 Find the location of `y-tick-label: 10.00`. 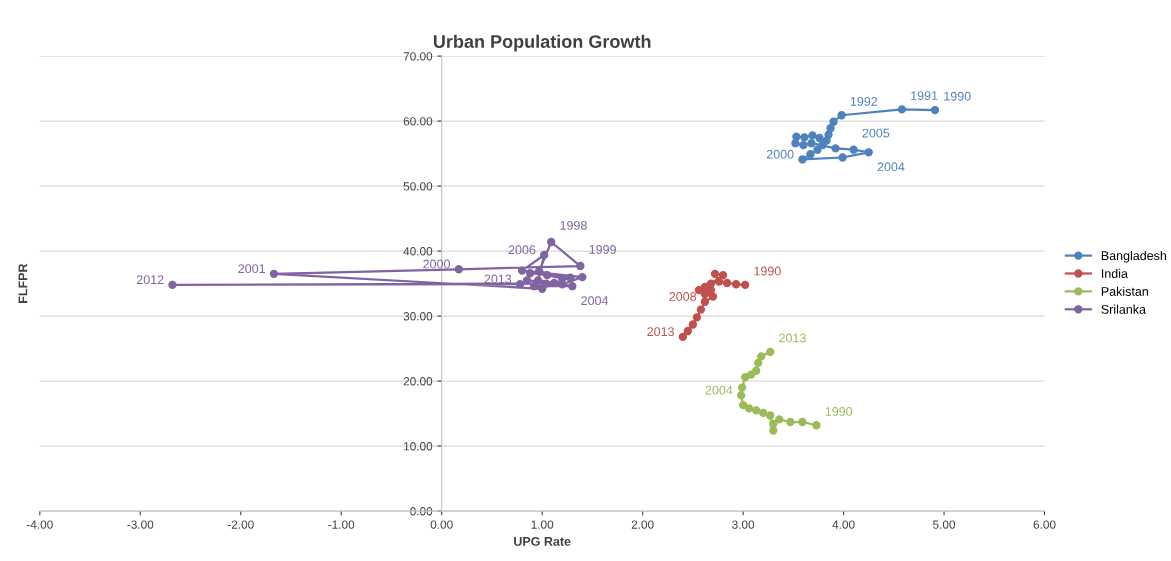

y-tick-label: 10.00 is located at coordinates (418, 446).